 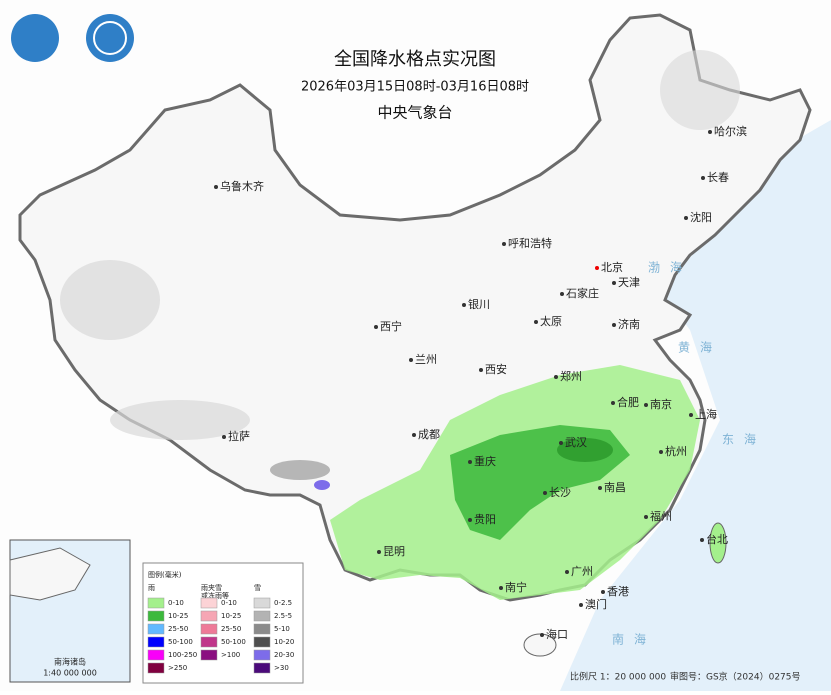 I want to click on city-label: 银川, so click(x=479, y=304).